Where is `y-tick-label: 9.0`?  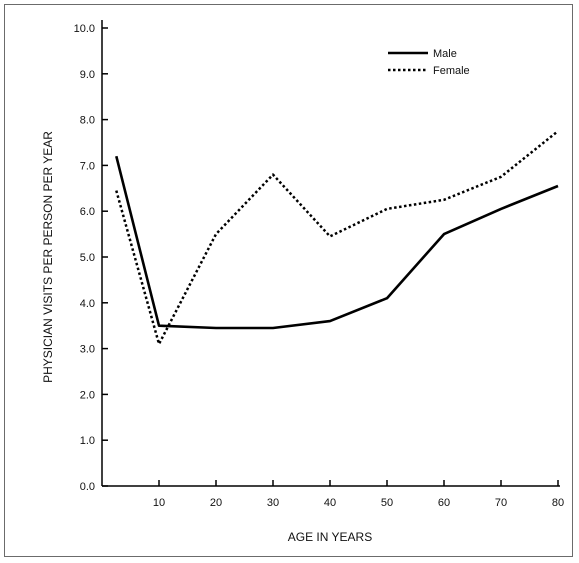 y-tick-label: 9.0 is located at coordinates (87, 75).